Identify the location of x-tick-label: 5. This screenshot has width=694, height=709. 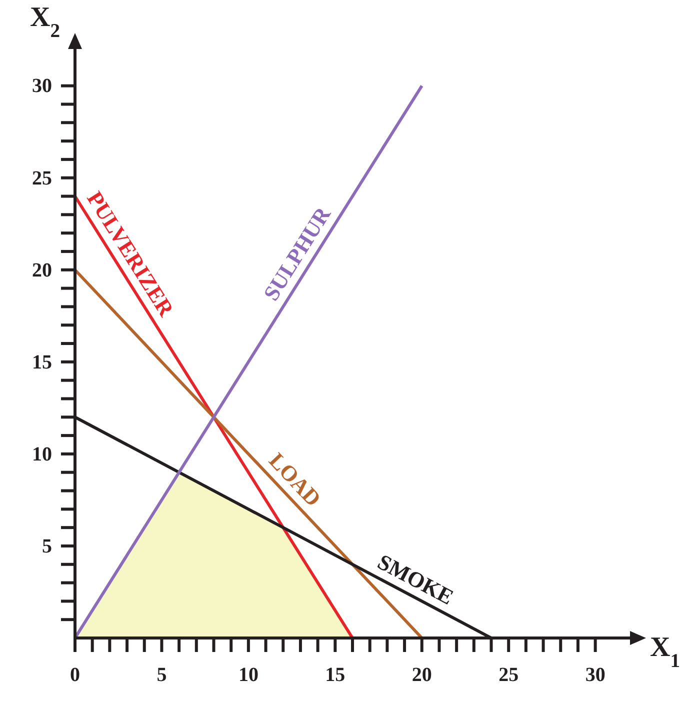
(161, 675).